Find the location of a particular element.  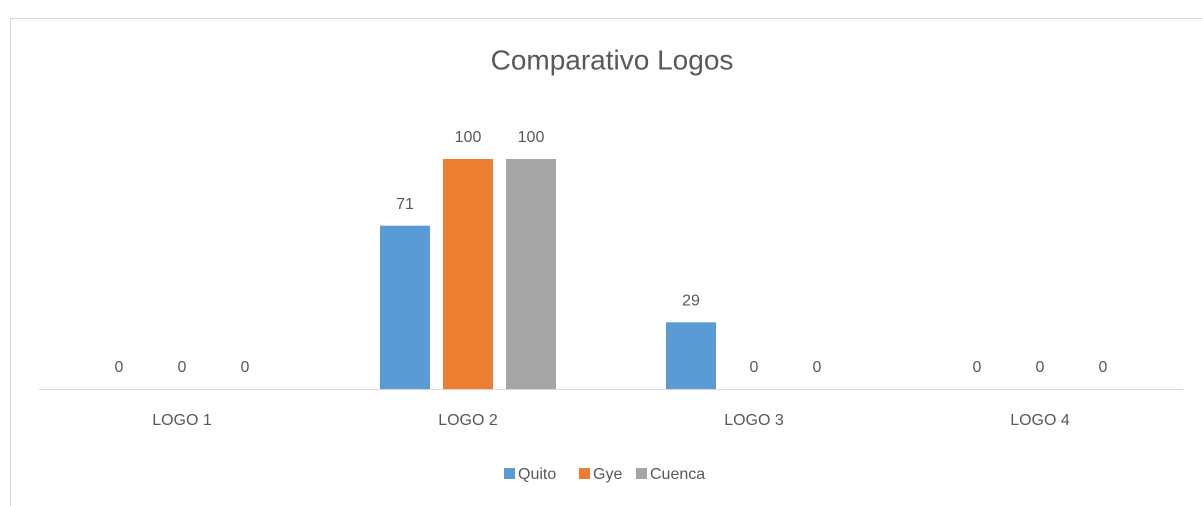

x-tick-label: LOGO 4 is located at coordinates (1040, 420).